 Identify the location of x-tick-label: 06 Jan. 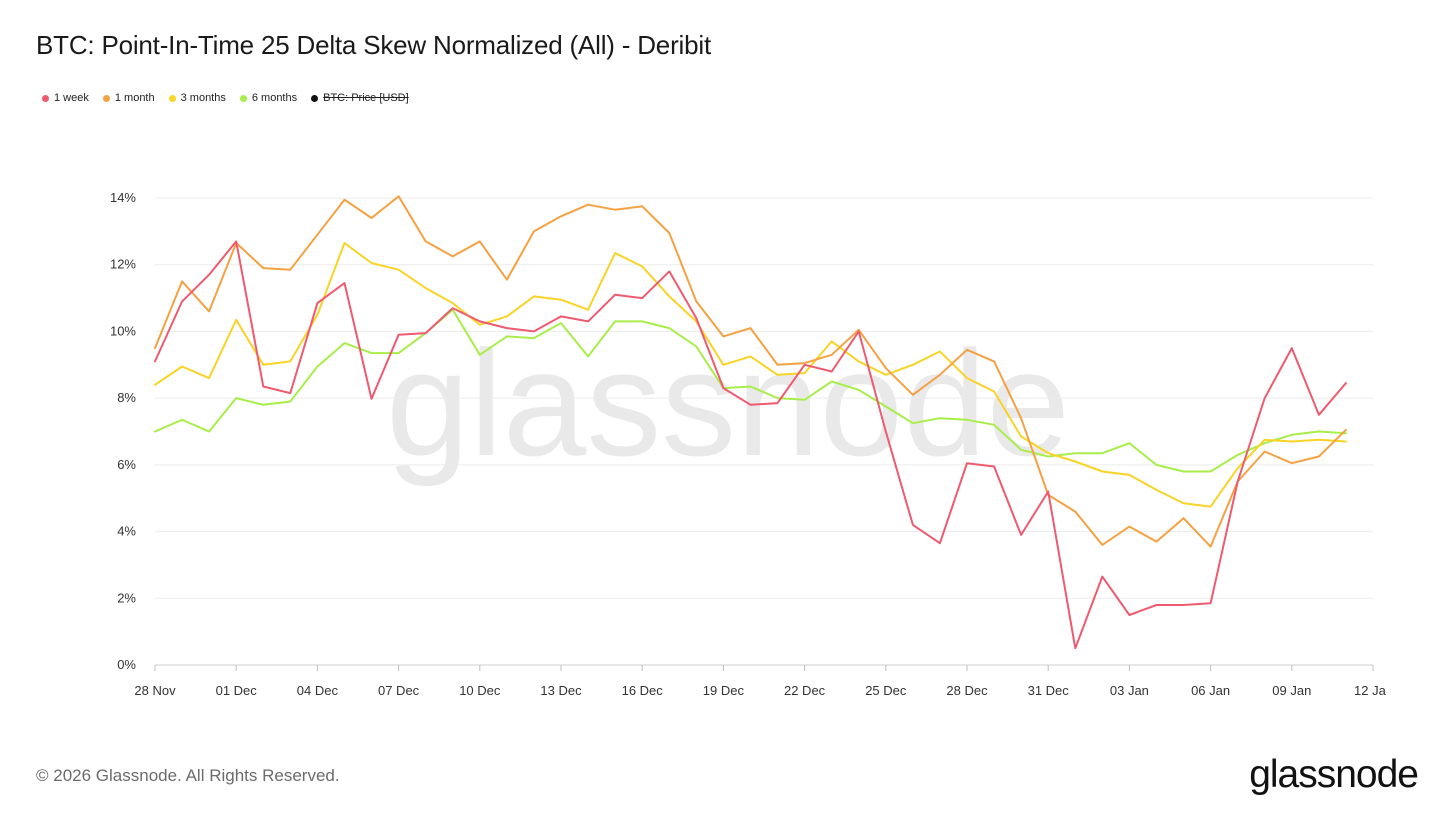
(1210, 690).